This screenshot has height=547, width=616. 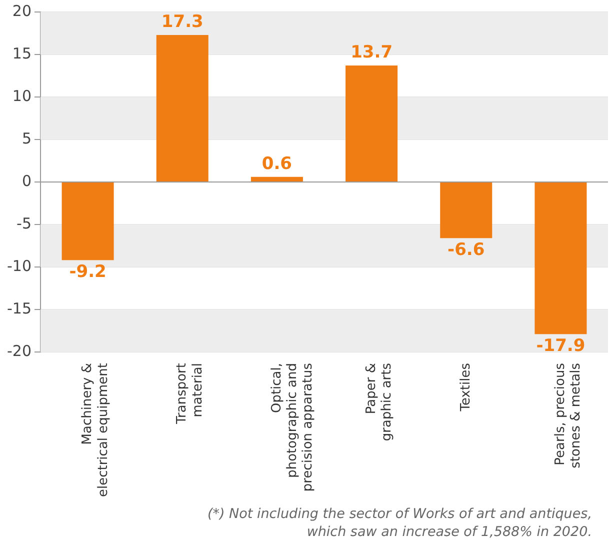 What do you see at coordinates (182, 22) in the screenshot?
I see `data-label: 17.3` at bounding box center [182, 22].